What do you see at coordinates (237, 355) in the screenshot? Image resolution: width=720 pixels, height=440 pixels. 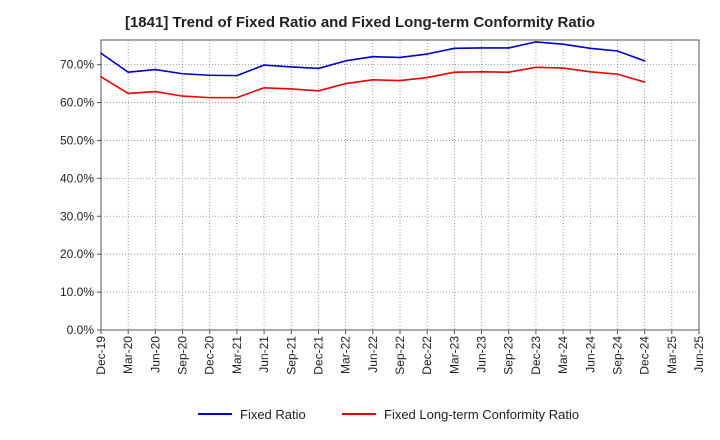 I see `x-tick-label: Mar-21` at bounding box center [237, 355].